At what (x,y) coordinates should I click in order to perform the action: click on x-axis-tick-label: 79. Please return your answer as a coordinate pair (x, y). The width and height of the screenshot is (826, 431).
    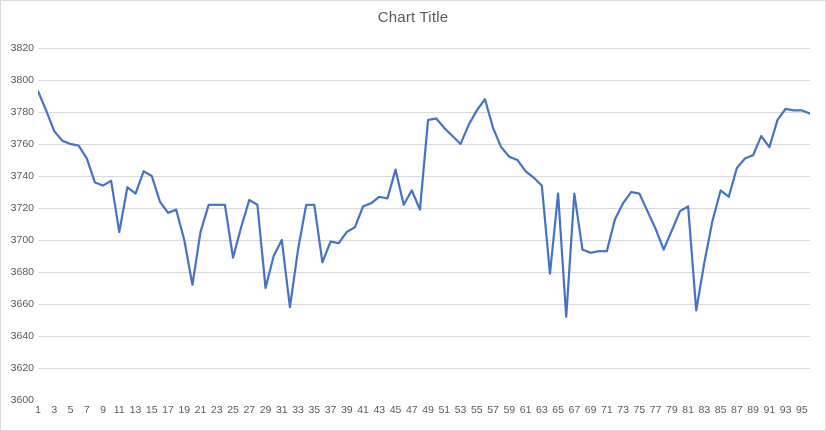
    Looking at the image, I should click on (672, 410).